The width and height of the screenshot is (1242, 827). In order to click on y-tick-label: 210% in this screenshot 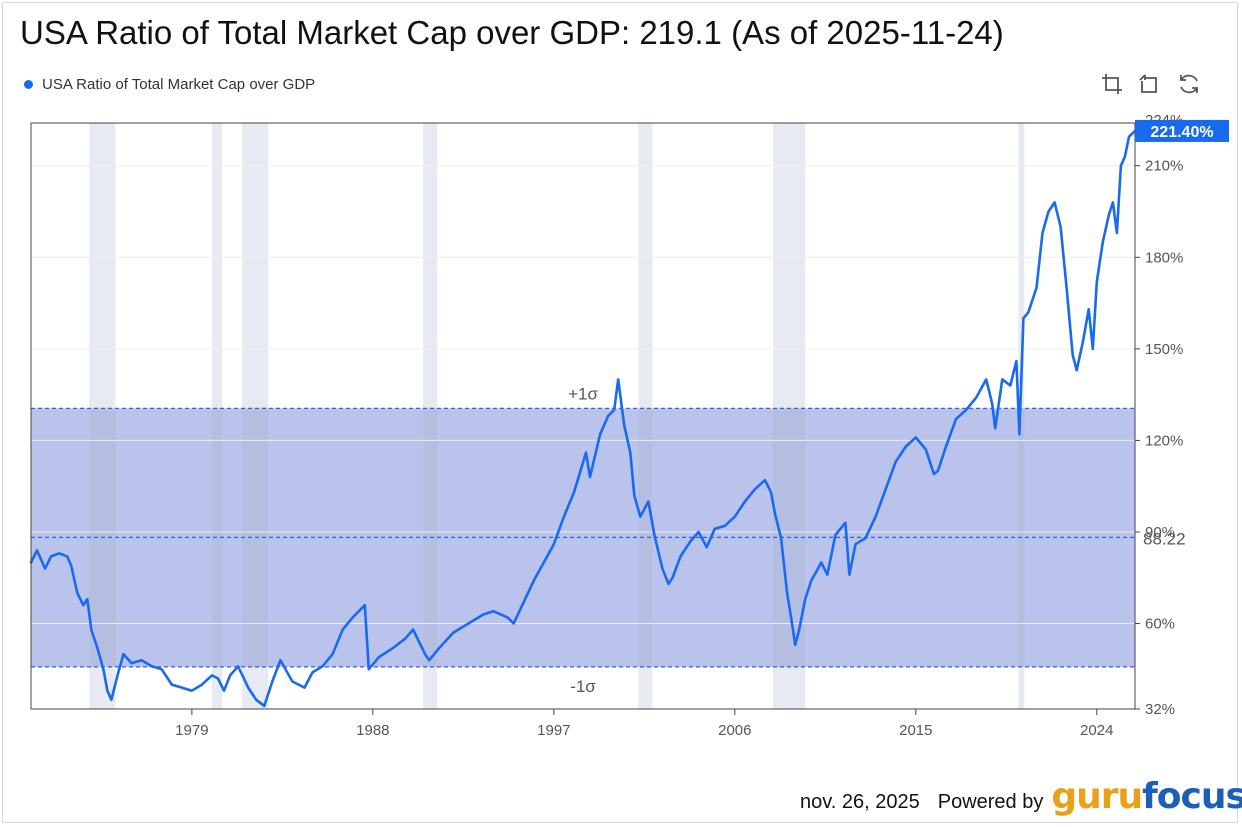, I will do `click(1164, 166)`.